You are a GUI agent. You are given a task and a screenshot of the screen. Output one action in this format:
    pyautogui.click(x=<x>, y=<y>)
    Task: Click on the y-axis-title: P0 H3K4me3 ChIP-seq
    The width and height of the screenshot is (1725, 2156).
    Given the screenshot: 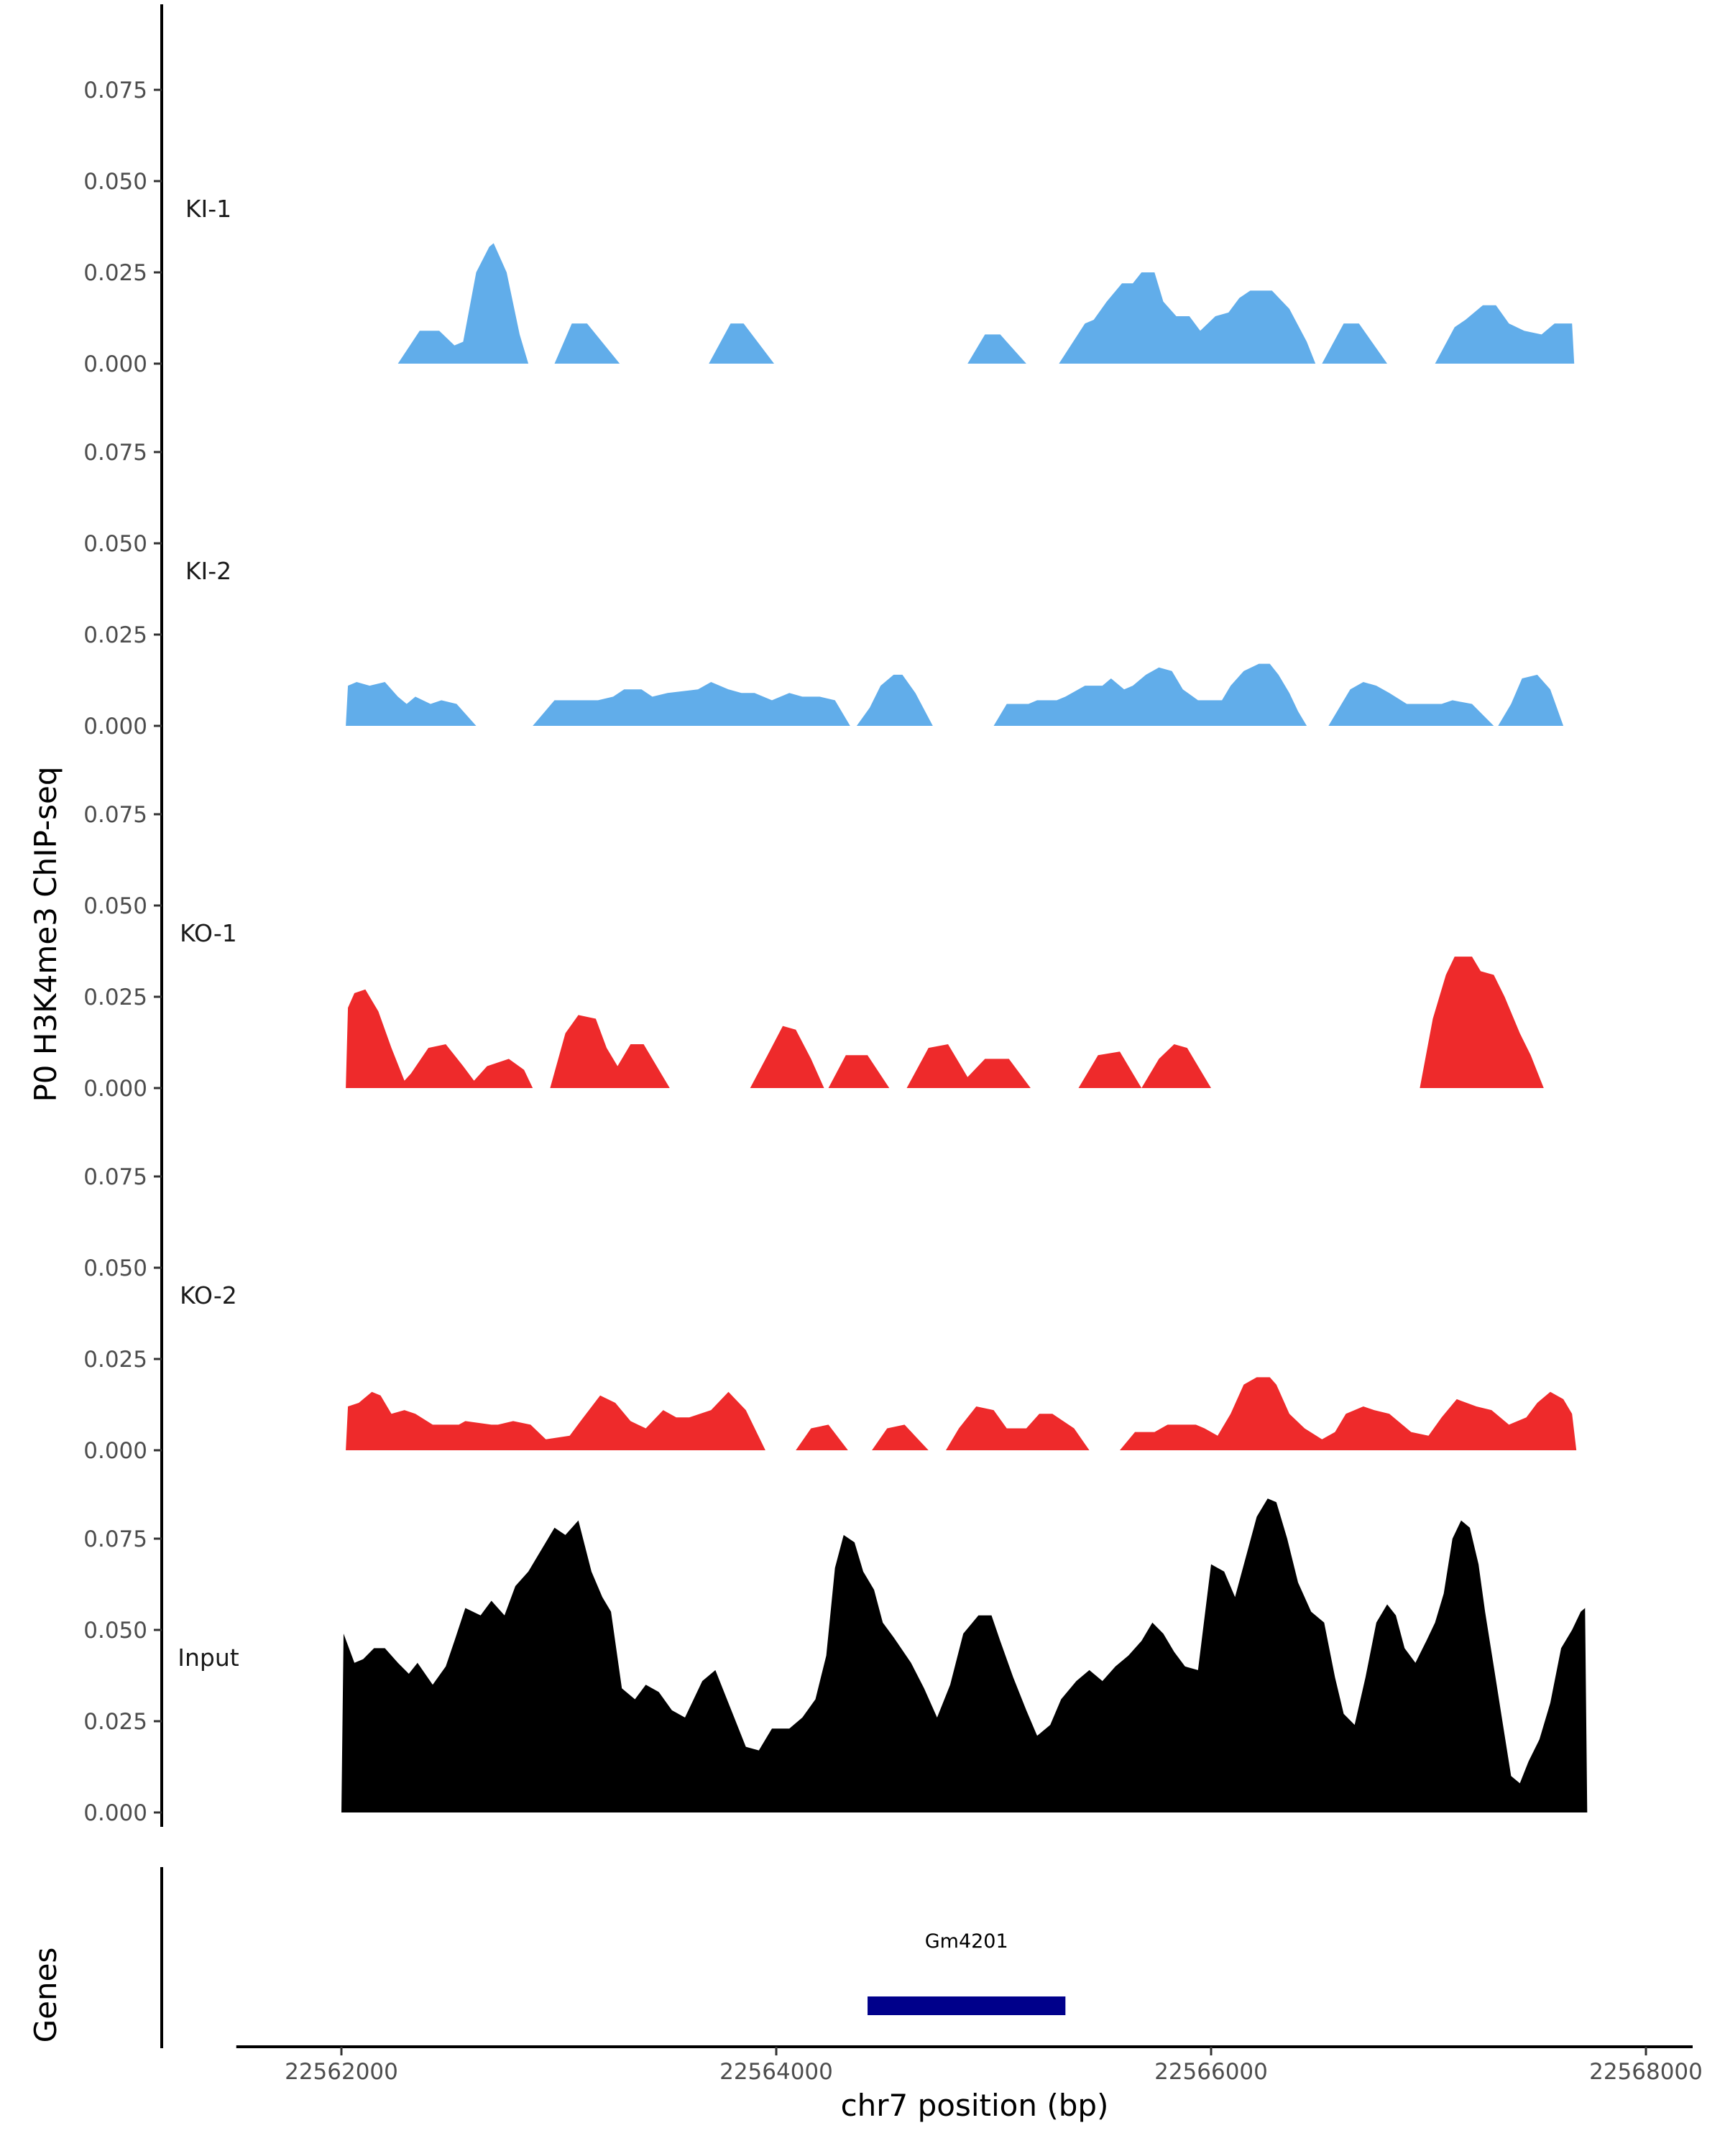 What is the action you would take?
    pyautogui.click(x=45, y=934)
    